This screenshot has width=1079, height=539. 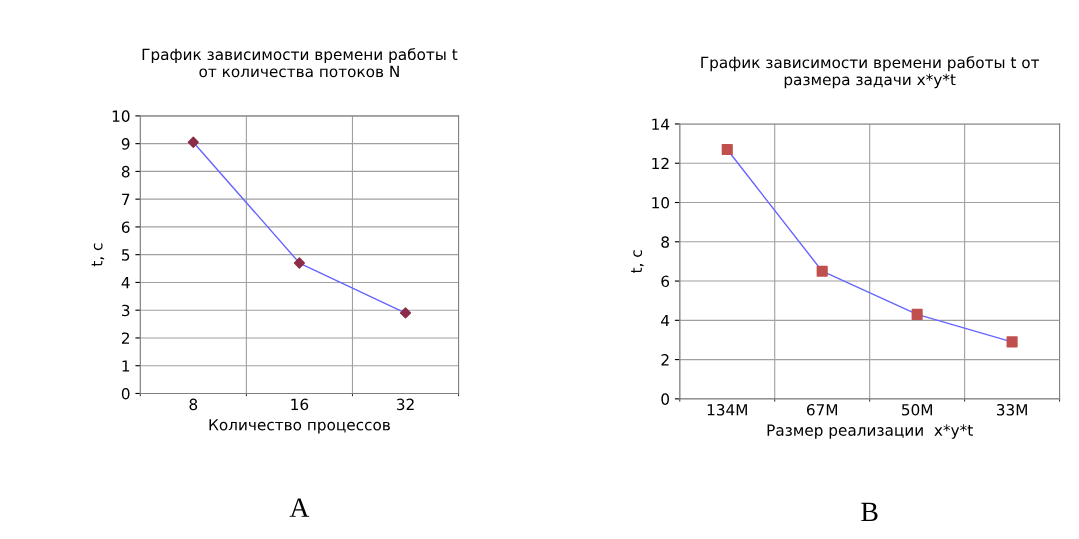 What do you see at coordinates (126, 366) in the screenshot?
I see `y-tick-label: 1` at bounding box center [126, 366].